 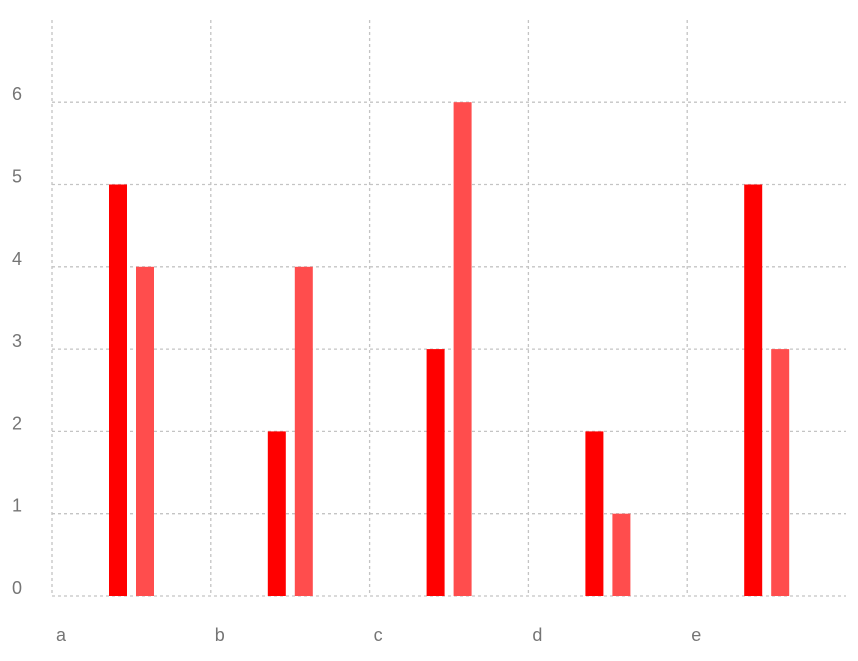 I want to click on x-tick-label: b, so click(x=220, y=635).